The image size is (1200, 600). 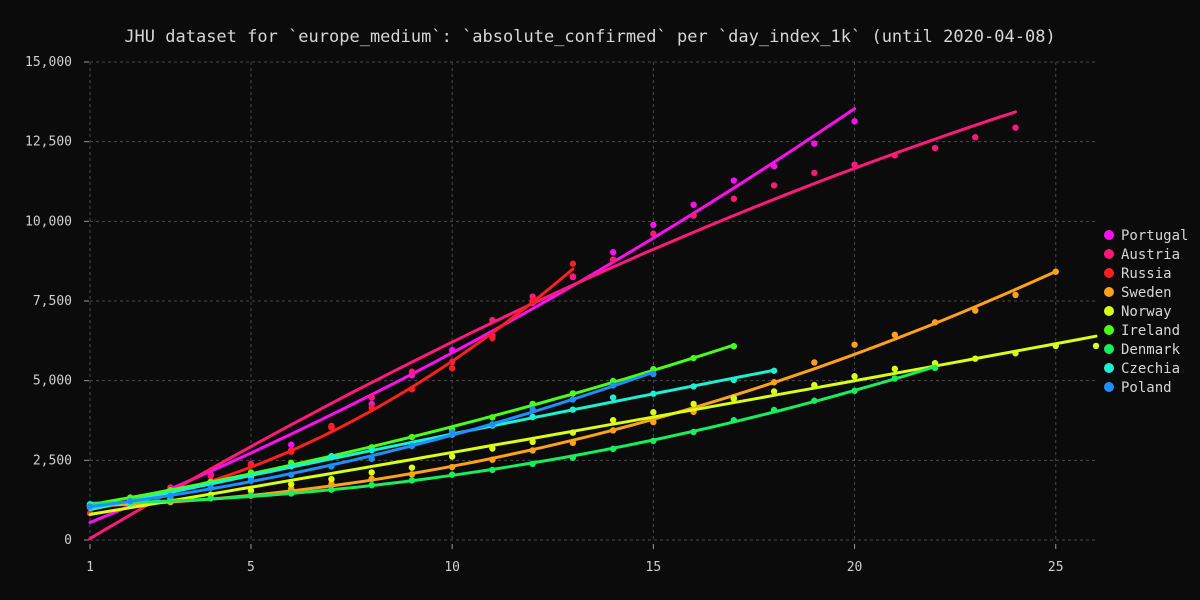 I want to click on legend-label: Portugal, so click(x=1154, y=236).